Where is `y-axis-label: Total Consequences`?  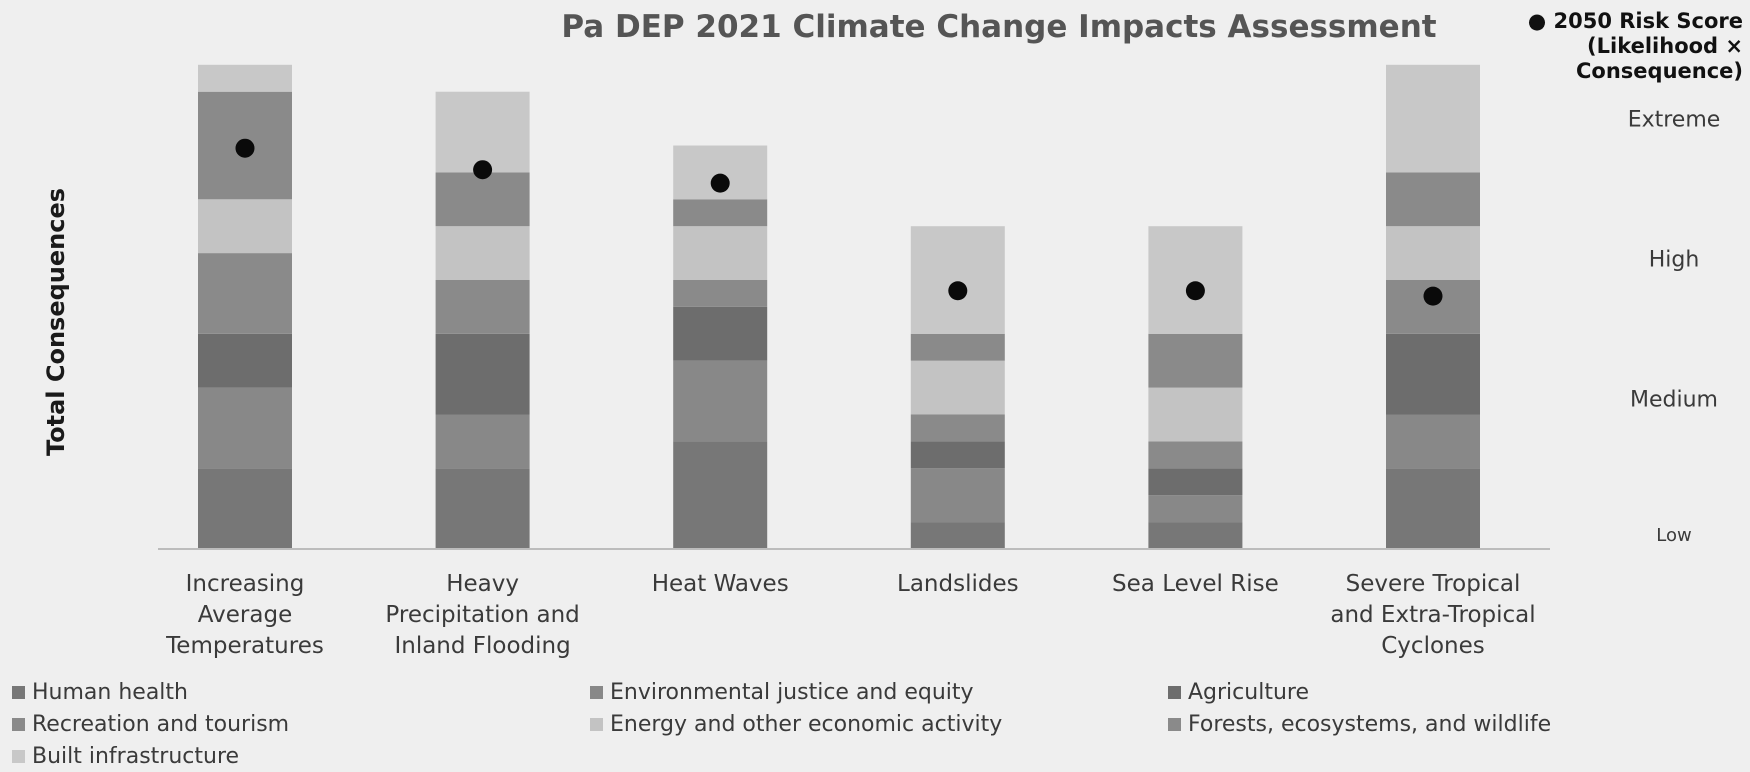 y-axis-label: Total Consequences is located at coordinates (56, 322).